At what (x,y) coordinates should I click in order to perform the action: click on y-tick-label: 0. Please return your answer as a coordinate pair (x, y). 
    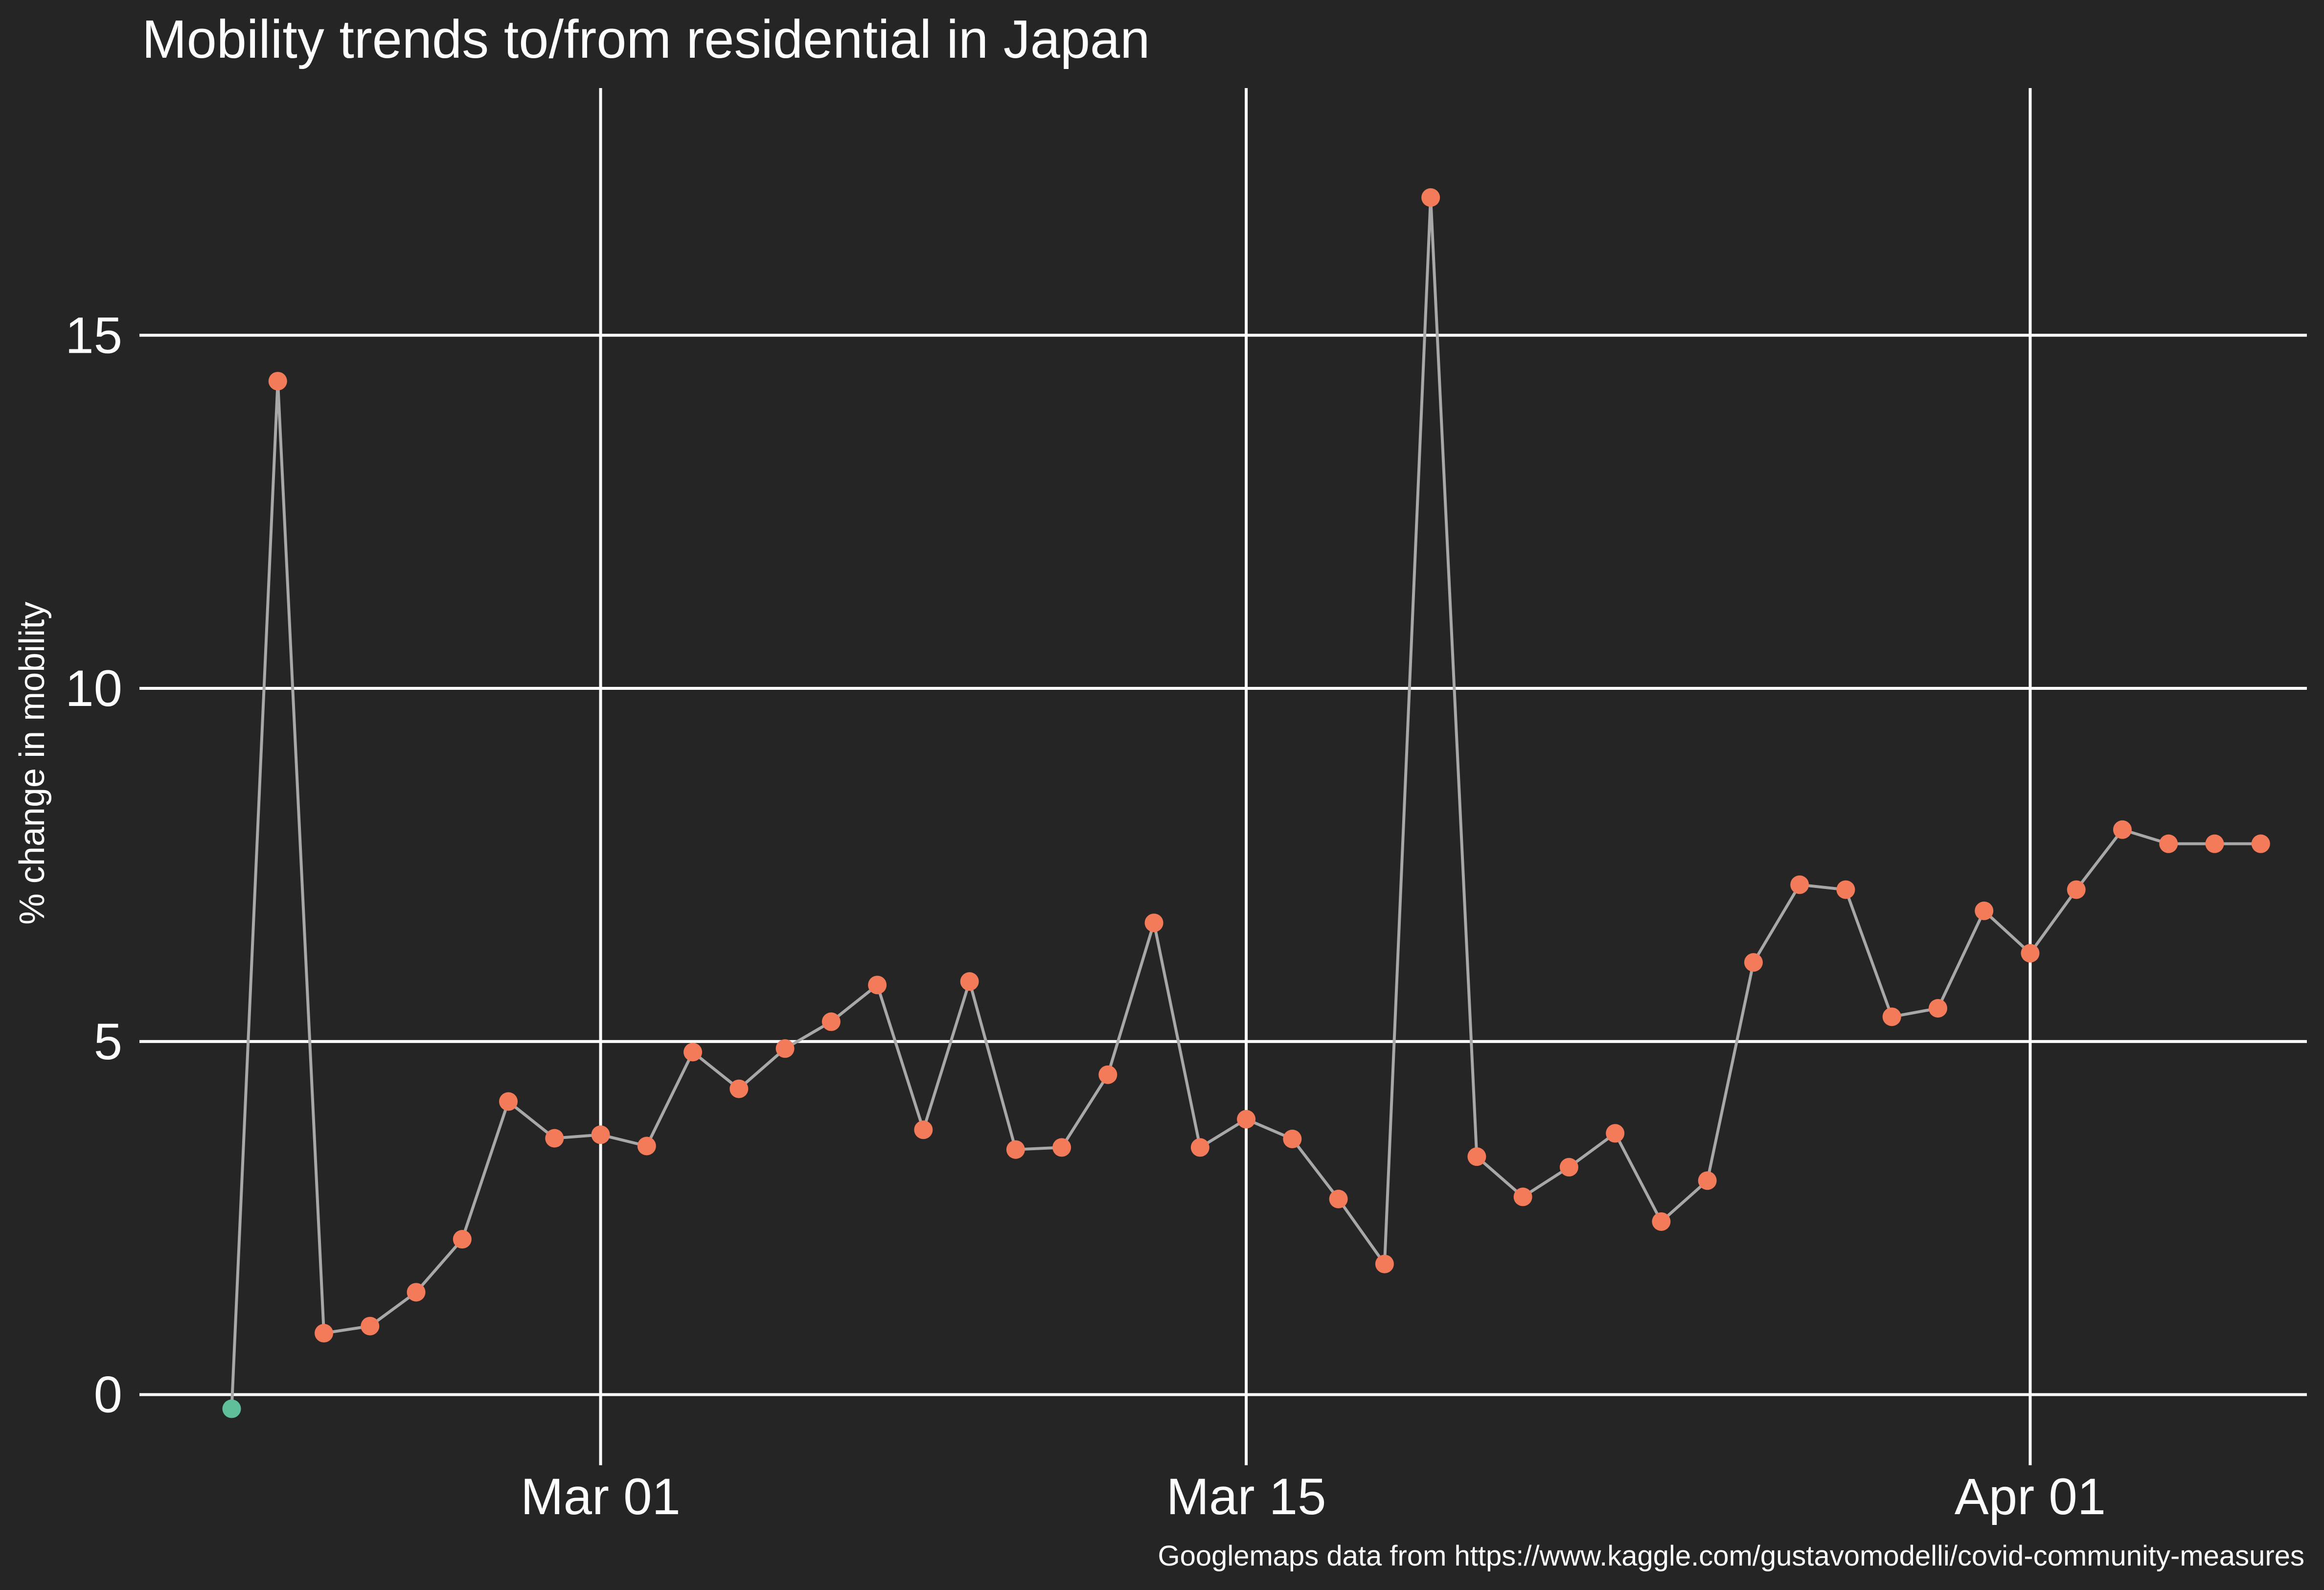
    Looking at the image, I should click on (108, 1395).